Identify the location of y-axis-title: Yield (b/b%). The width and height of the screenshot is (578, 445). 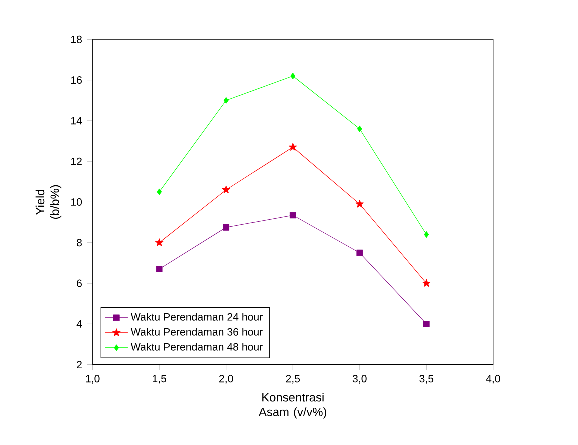
(49, 202).